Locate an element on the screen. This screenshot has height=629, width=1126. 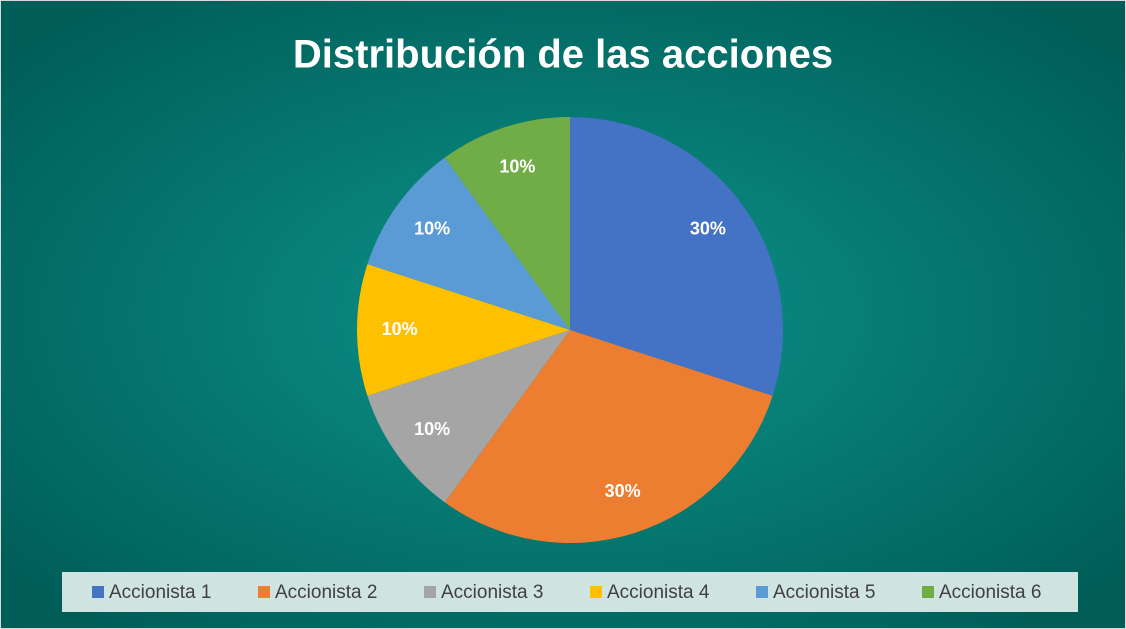
legend-label: Accionista 4 is located at coordinates (658, 592).